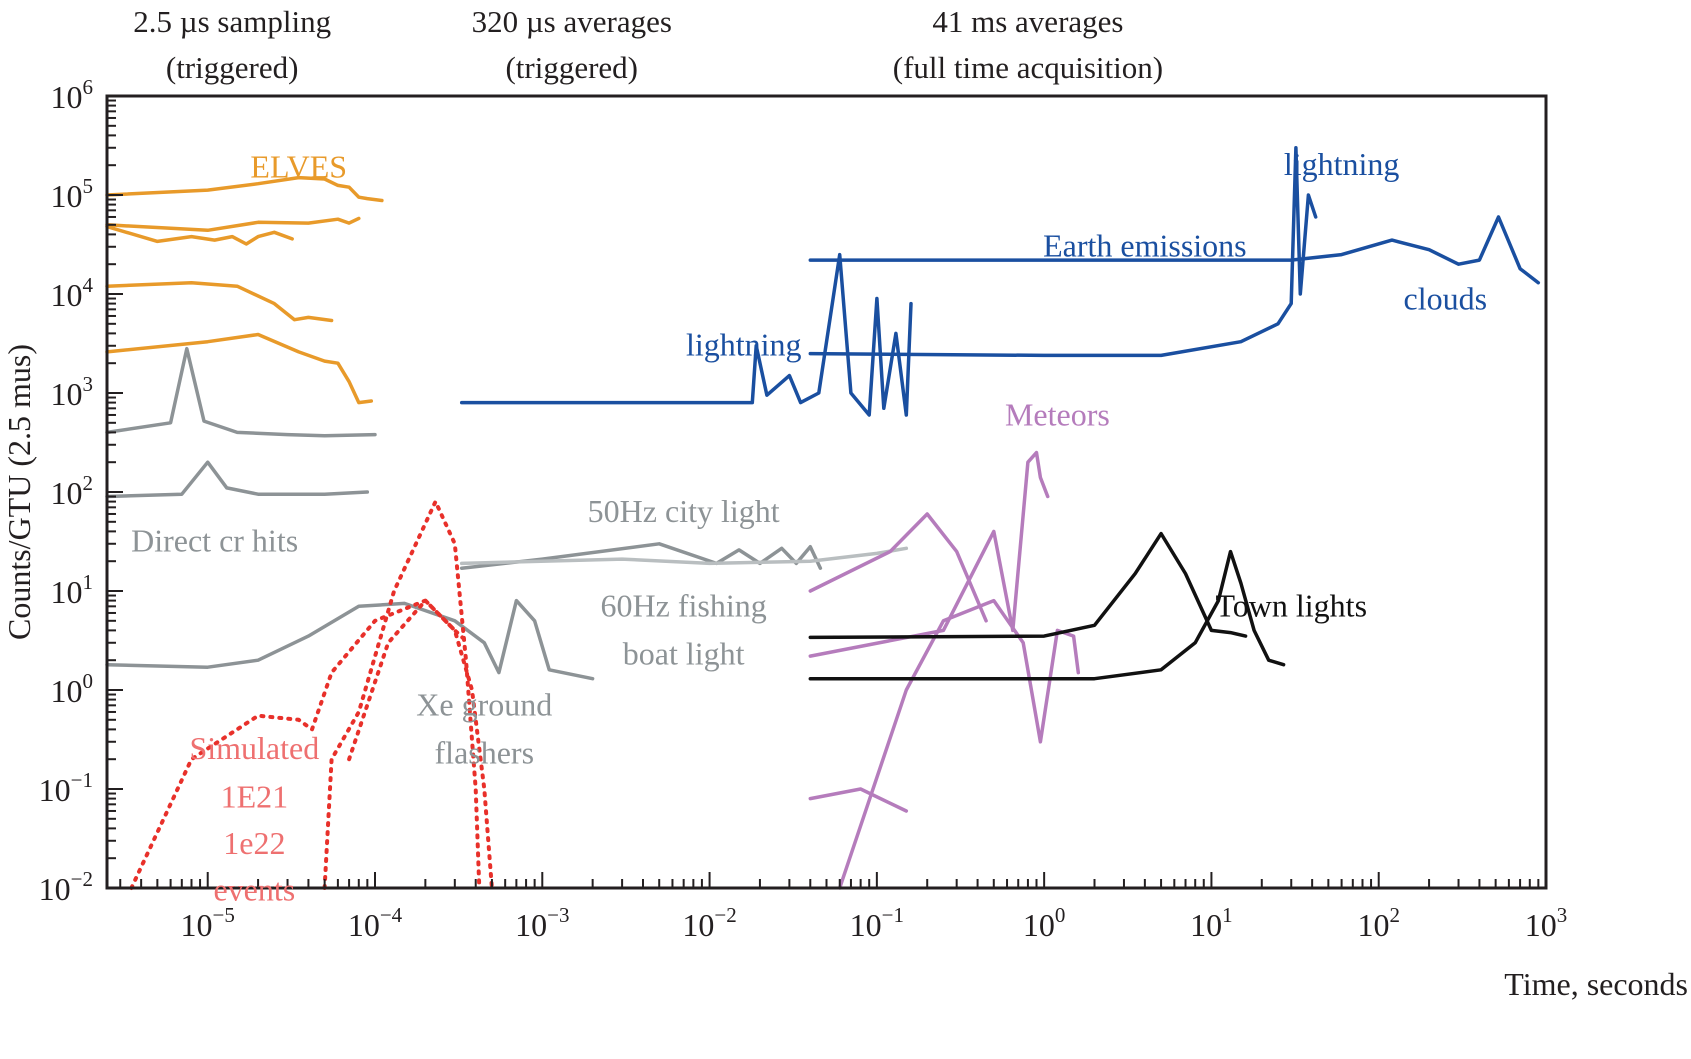 The width and height of the screenshot is (1691, 1059). What do you see at coordinates (72, 293) in the screenshot?
I see `y-tick-label: 10⁴` at bounding box center [72, 293].